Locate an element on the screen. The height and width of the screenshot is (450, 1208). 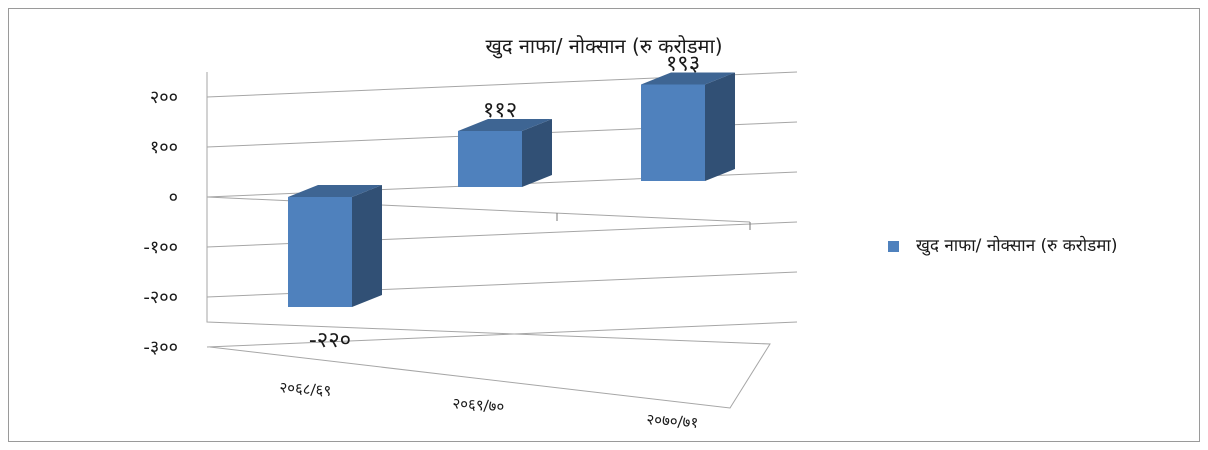
legend-label: खुद नाफा/ नोक्सान (रु करोडमा) is located at coordinates (1017, 246).